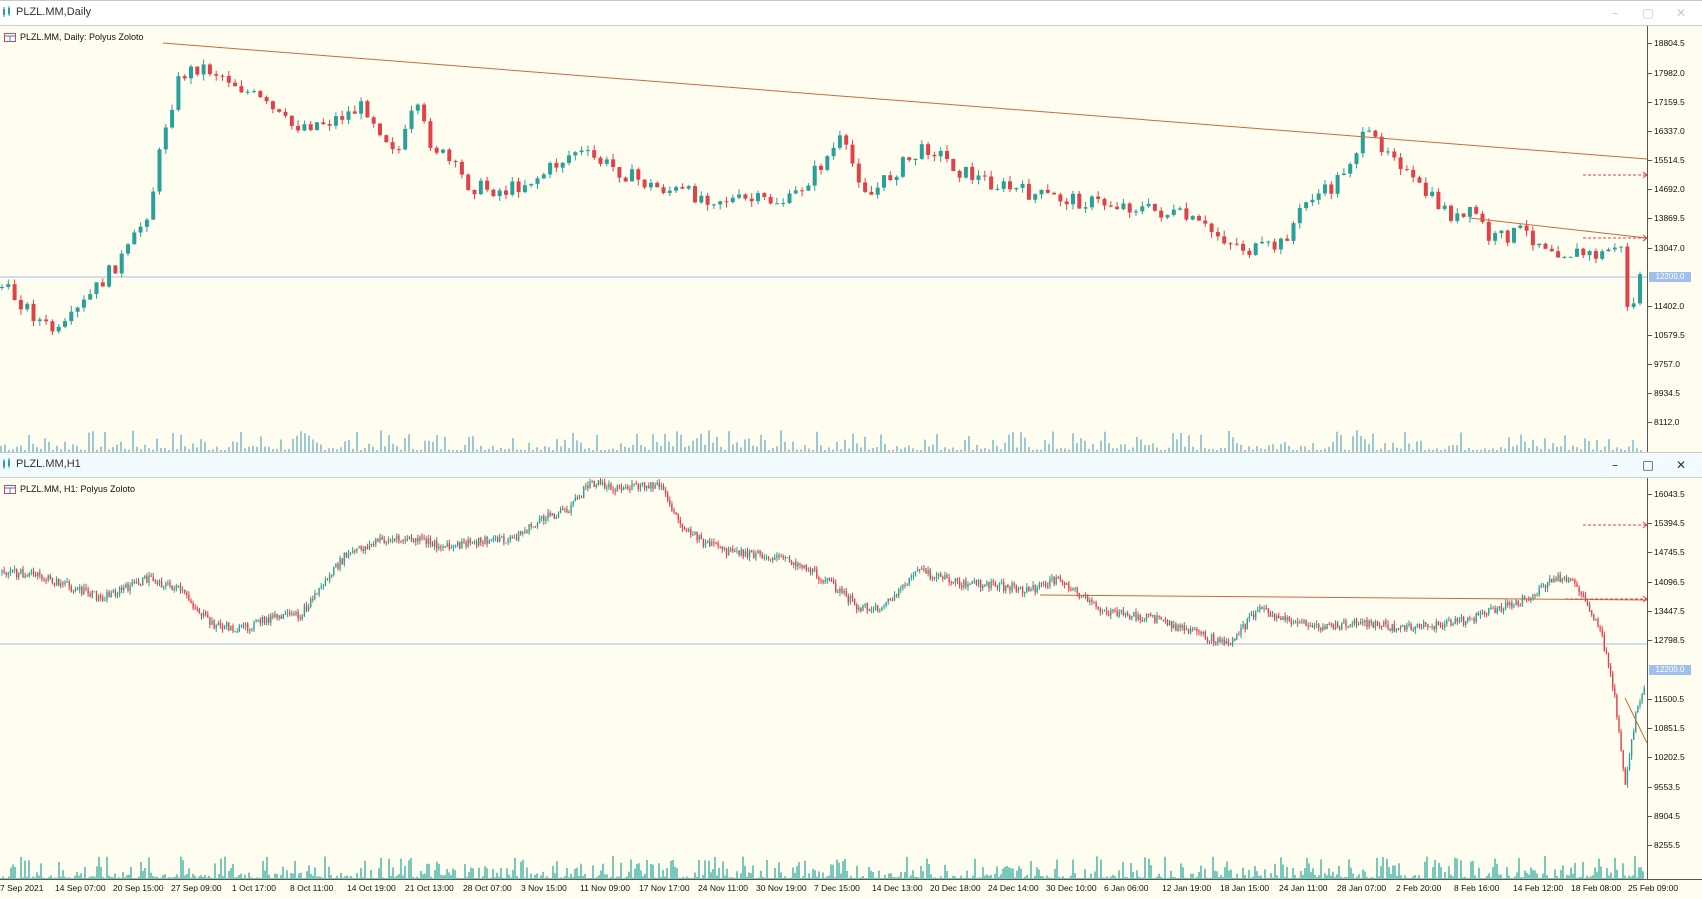  What do you see at coordinates (78, 489) in the screenshot?
I see `h1-legend-text: PLZL.MM, H1: Polyus Zoloto` at bounding box center [78, 489].